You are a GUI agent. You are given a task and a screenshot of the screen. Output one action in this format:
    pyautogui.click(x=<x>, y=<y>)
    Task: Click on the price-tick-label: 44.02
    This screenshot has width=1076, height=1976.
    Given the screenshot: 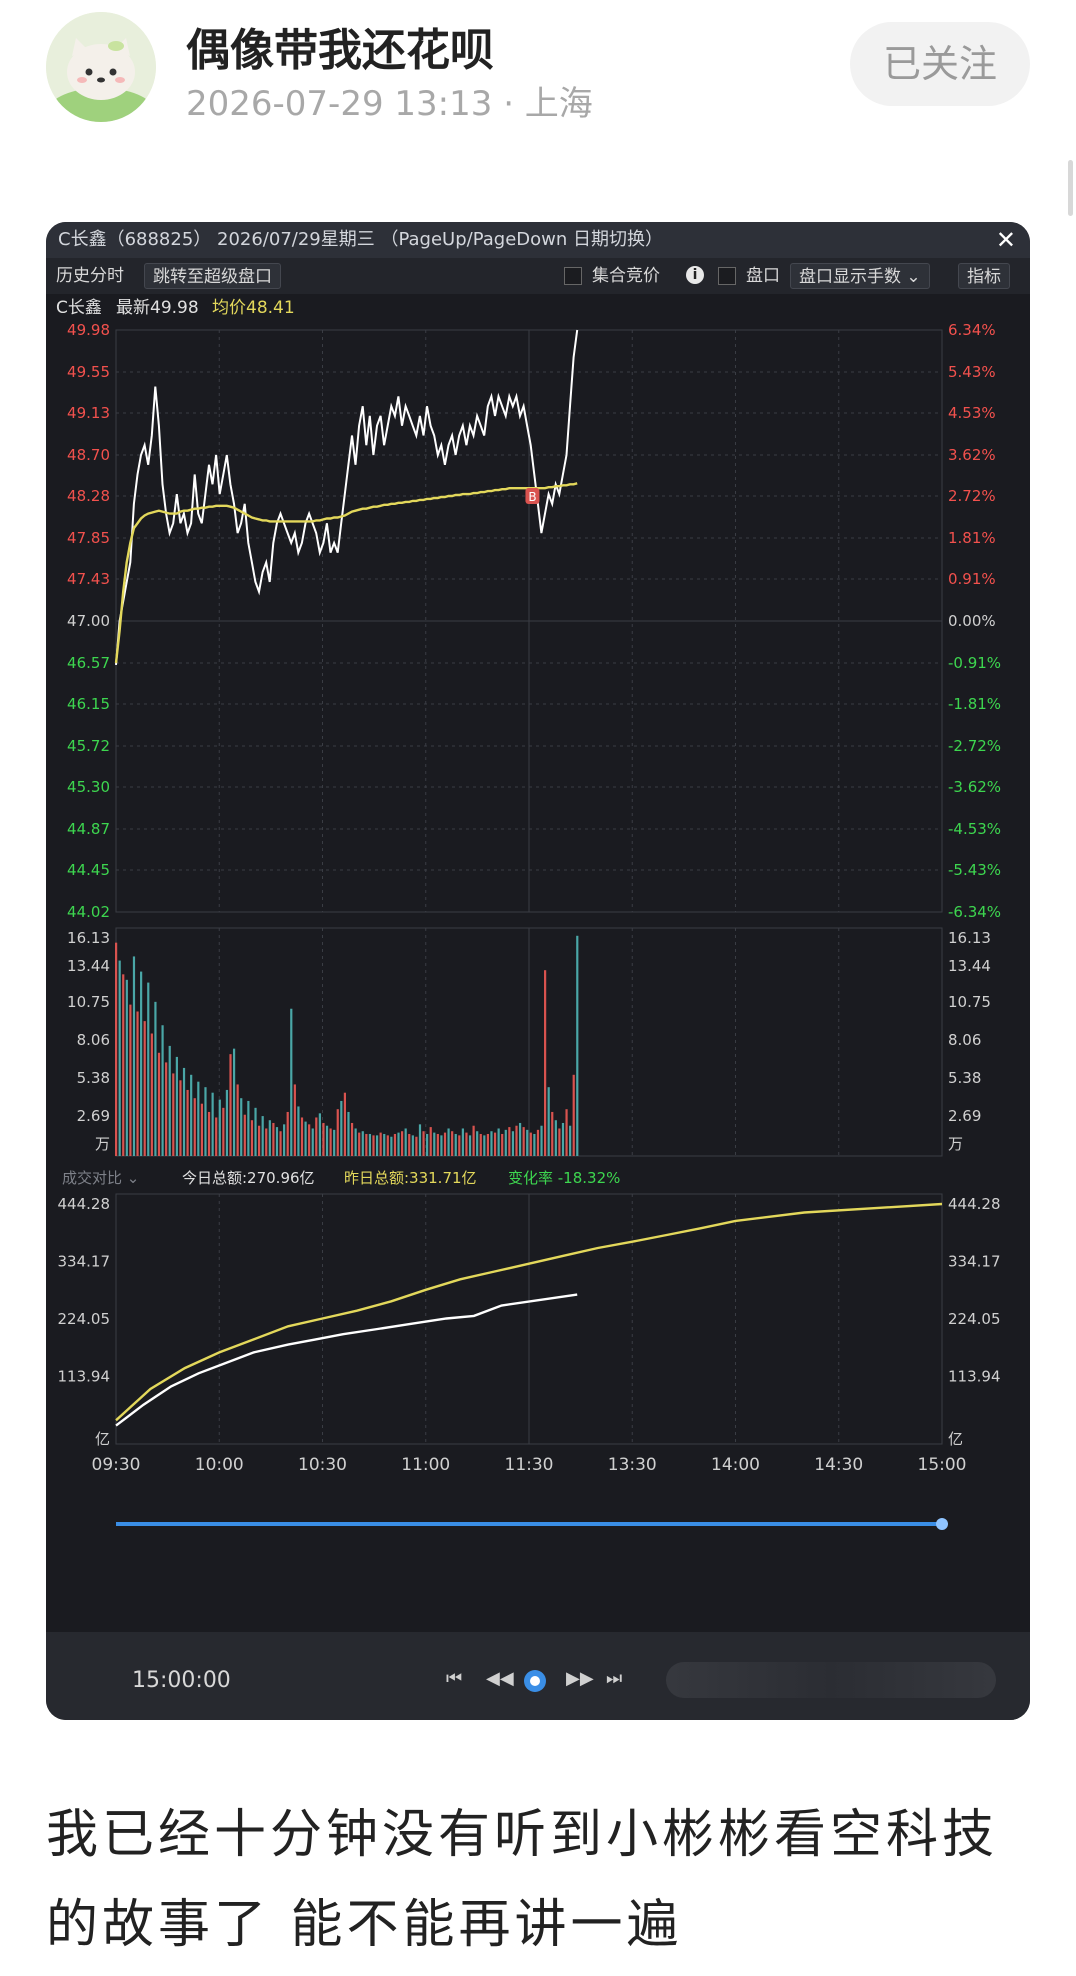 What is the action you would take?
    pyautogui.click(x=88, y=912)
    